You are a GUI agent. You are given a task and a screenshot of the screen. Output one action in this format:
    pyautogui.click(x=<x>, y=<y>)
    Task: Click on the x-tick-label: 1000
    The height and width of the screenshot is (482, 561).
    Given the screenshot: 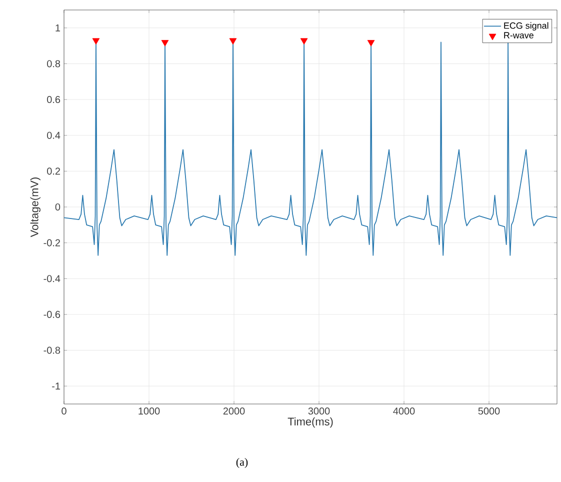 What is the action you would take?
    pyautogui.click(x=149, y=411)
    